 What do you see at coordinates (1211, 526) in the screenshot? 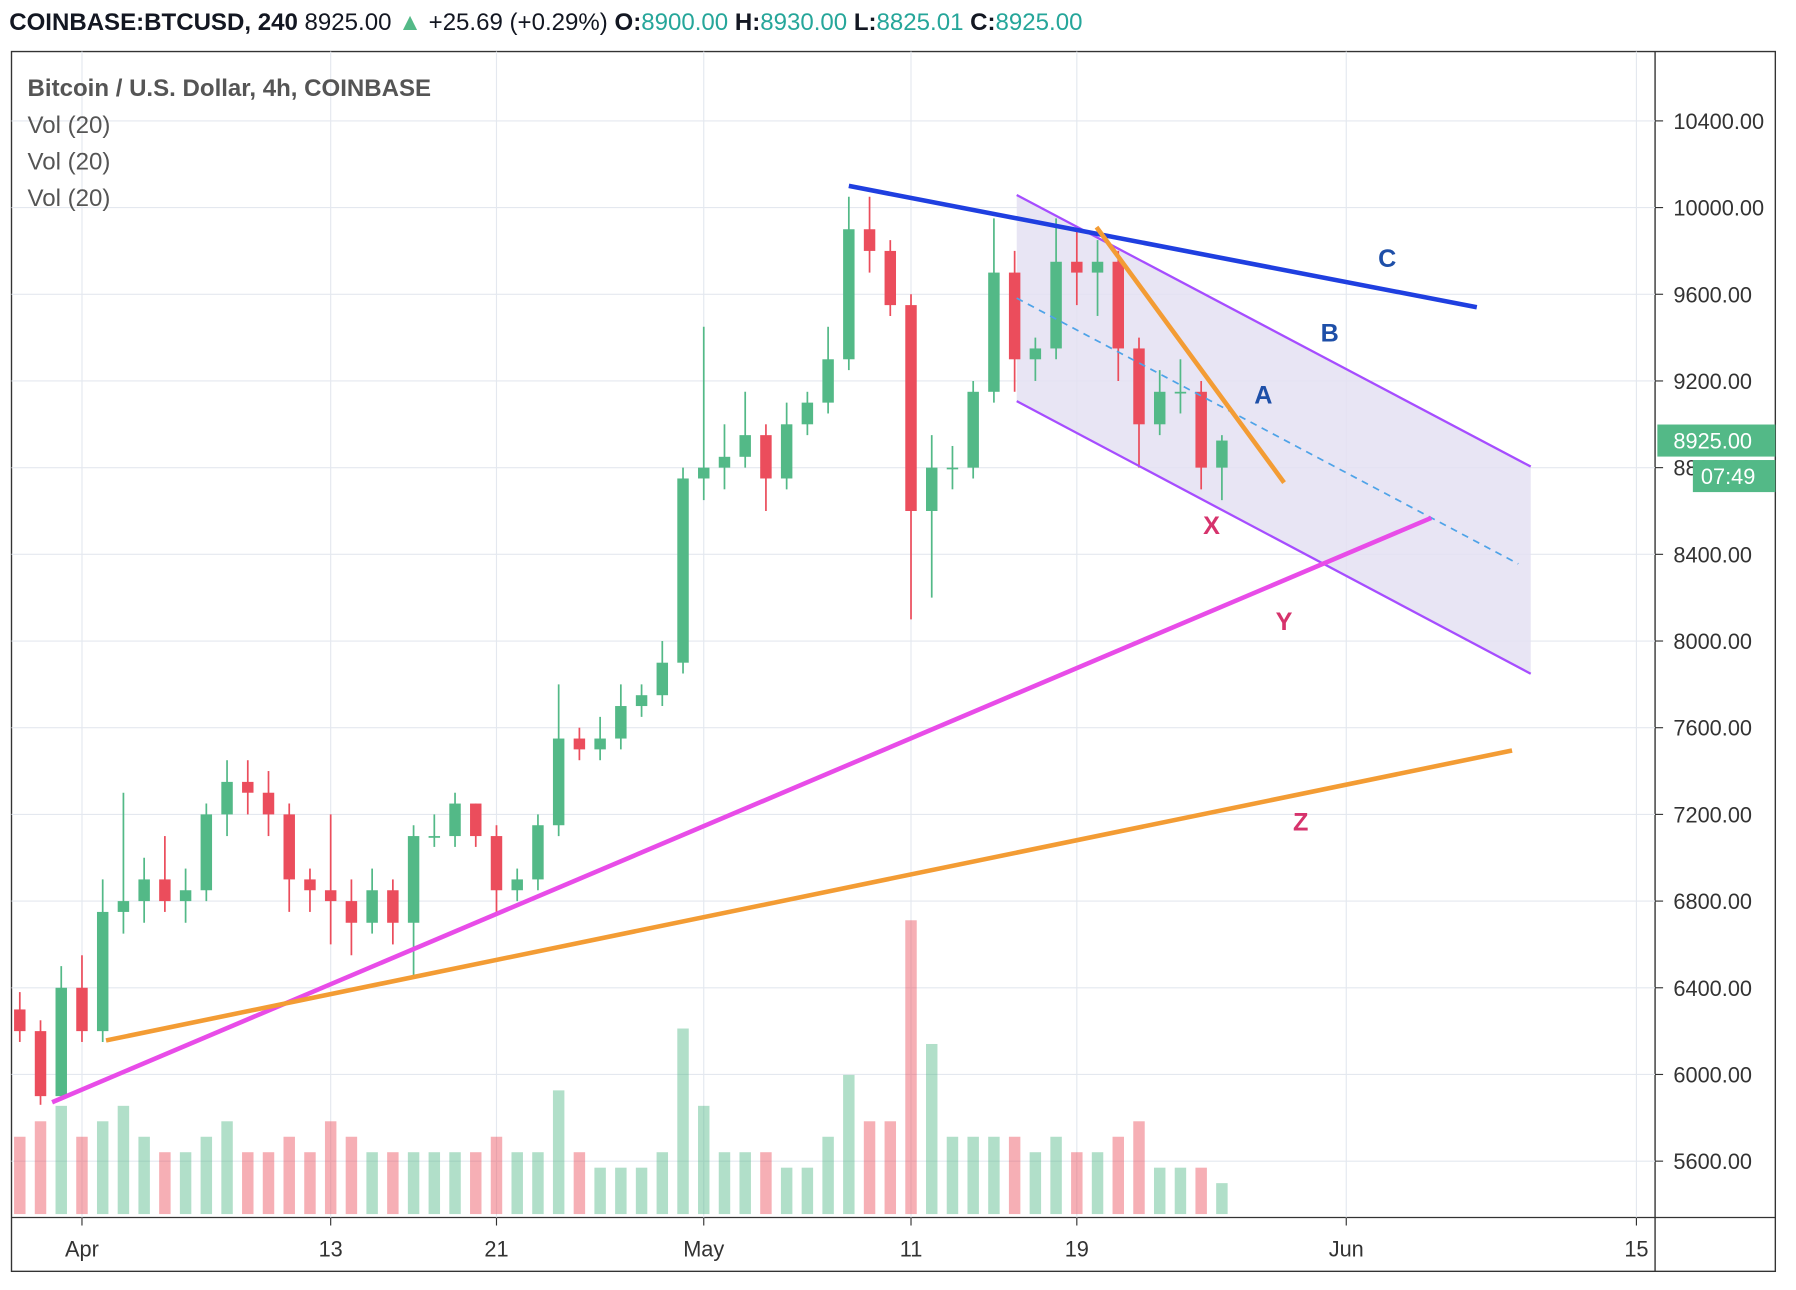
I see `annotation: X` at bounding box center [1211, 526].